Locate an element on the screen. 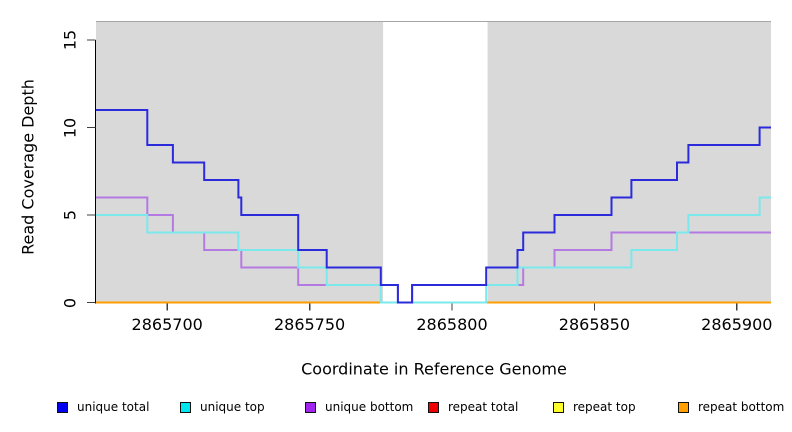 Image resolution: width=792 pixels, height=432 pixels. y-tick-label-0: 0 is located at coordinates (70, 302).